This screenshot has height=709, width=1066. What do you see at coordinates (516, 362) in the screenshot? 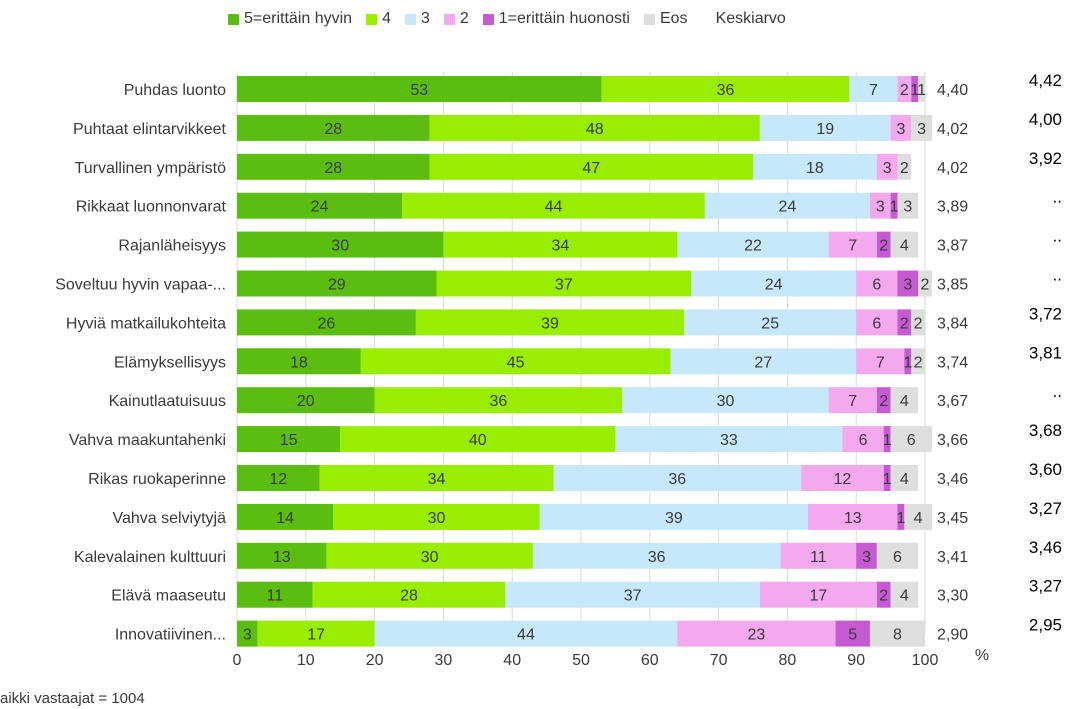
I see `segment-label: 45` at bounding box center [516, 362].